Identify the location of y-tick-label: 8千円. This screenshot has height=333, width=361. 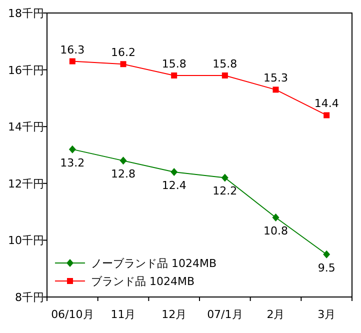
(29, 297).